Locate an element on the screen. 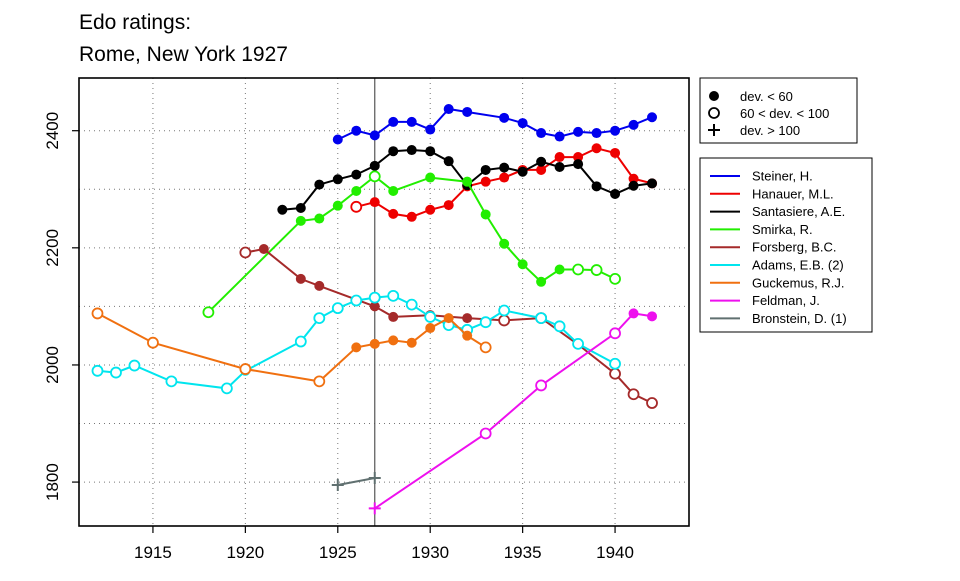  x-tick-label: 1930 is located at coordinates (430, 552).